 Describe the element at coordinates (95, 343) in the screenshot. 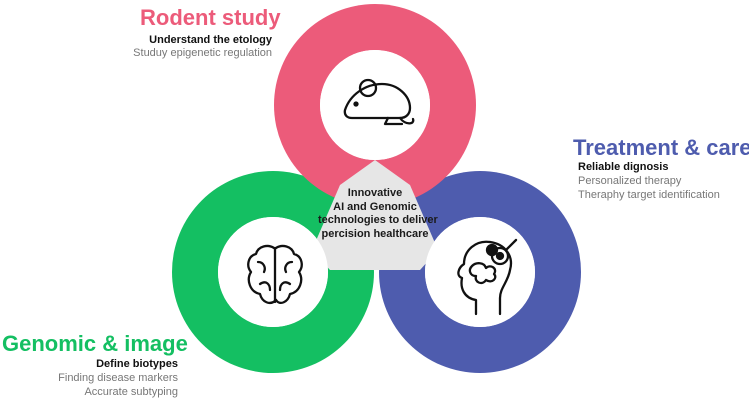

I see `genomic-title: Genomic & image` at that location.